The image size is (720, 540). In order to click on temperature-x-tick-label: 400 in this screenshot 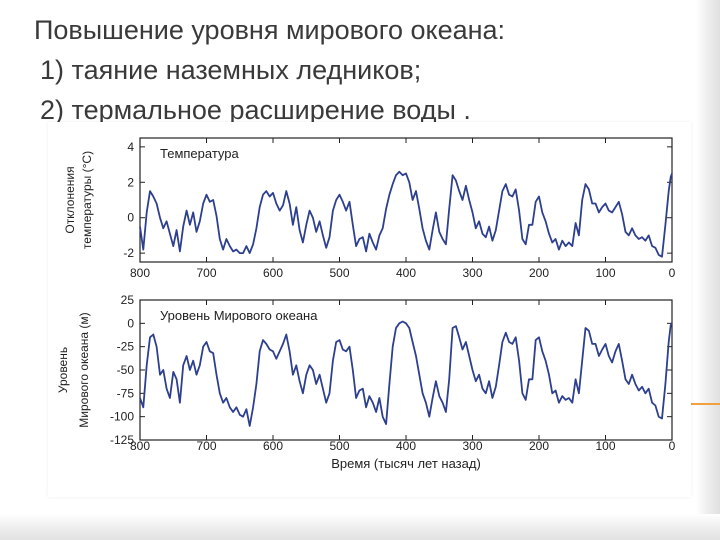, I will do `click(406, 273)`.